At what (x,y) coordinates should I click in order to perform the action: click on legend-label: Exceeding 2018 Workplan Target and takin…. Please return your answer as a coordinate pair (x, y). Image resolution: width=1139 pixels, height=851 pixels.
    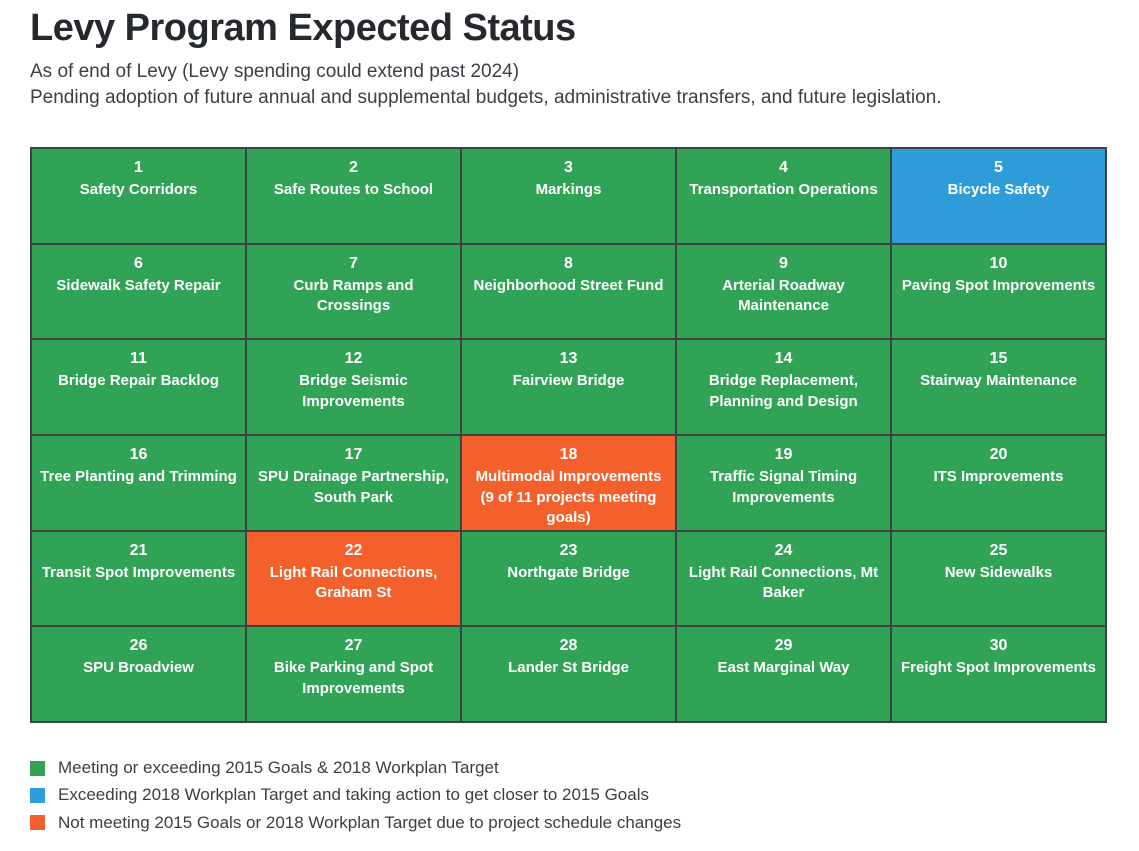
    Looking at the image, I should click on (353, 795).